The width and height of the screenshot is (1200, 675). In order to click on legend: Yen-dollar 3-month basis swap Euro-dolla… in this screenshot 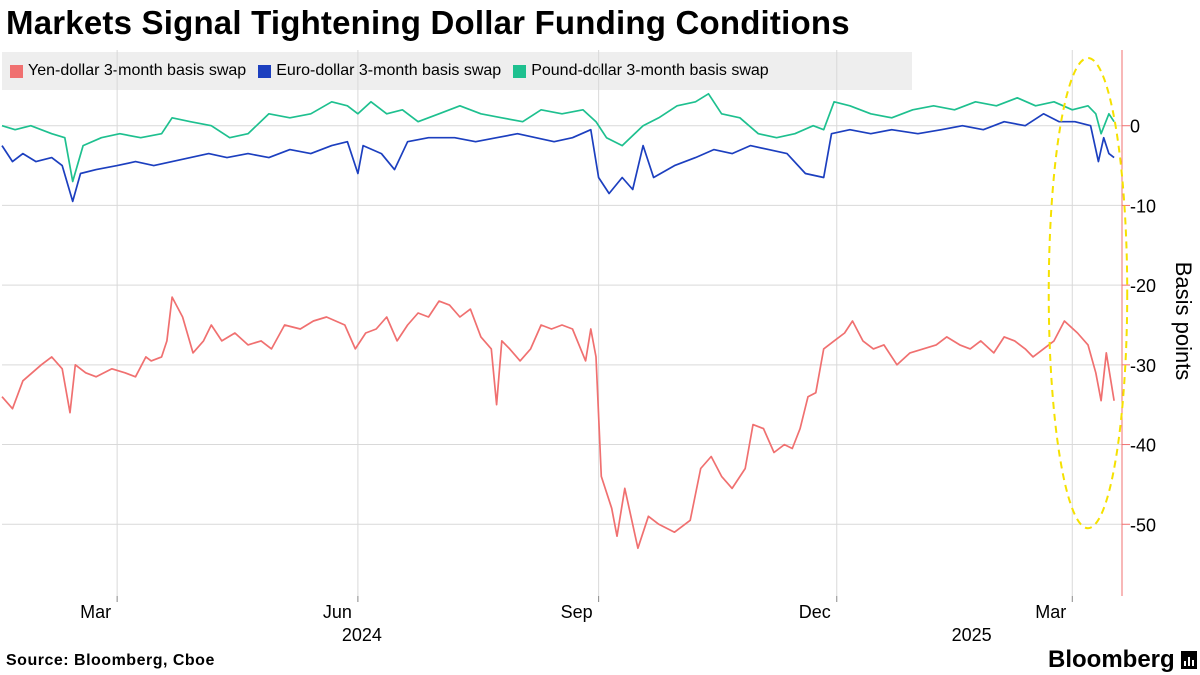, I will do `click(457, 71)`.